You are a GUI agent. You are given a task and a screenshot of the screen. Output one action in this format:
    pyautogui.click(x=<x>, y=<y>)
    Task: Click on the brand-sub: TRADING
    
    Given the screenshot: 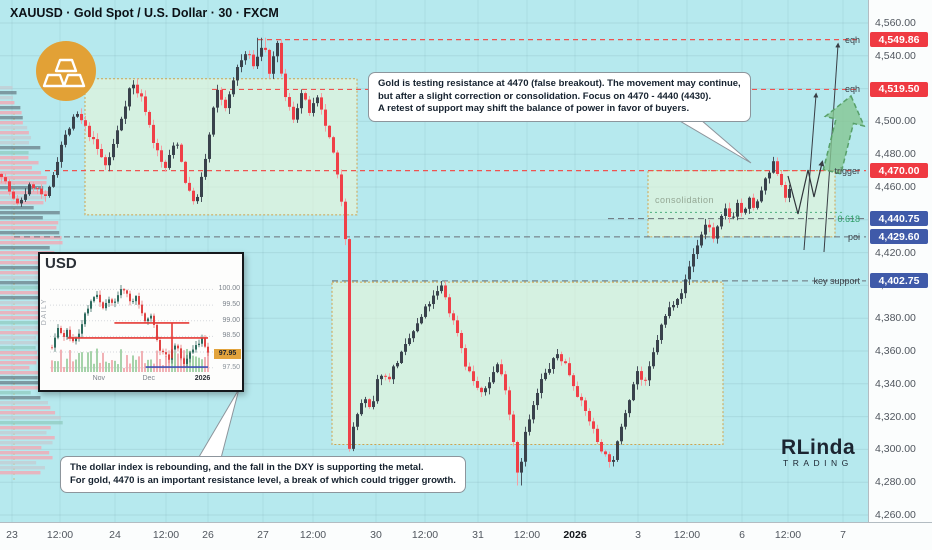 What is the action you would take?
    pyautogui.click(x=818, y=463)
    